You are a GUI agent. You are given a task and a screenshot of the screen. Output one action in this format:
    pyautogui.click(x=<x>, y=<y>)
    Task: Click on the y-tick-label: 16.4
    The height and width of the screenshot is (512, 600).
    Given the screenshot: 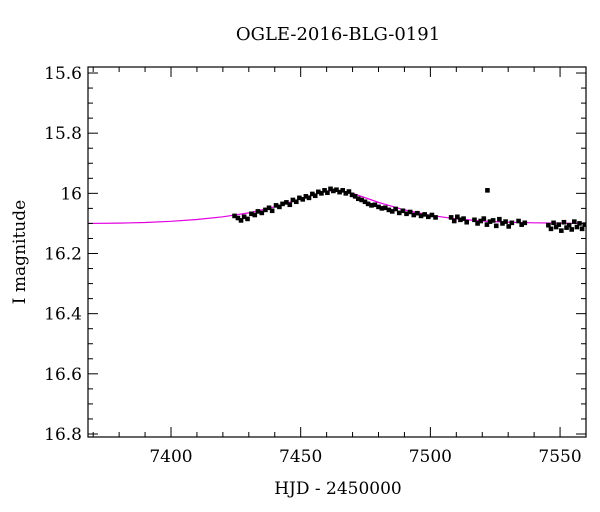 What is the action you would take?
    pyautogui.click(x=63, y=315)
    